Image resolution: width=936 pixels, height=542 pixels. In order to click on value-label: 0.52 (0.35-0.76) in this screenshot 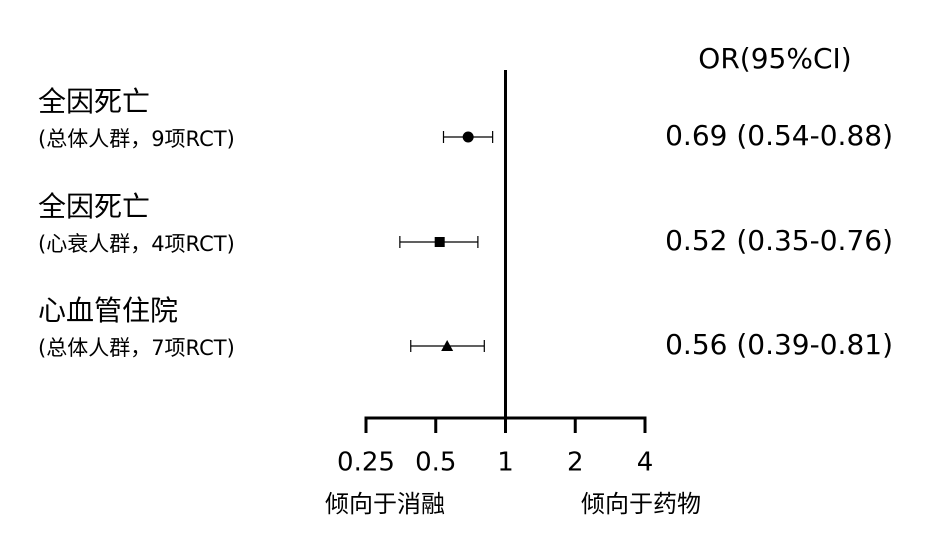, I will do `click(779, 240)`.